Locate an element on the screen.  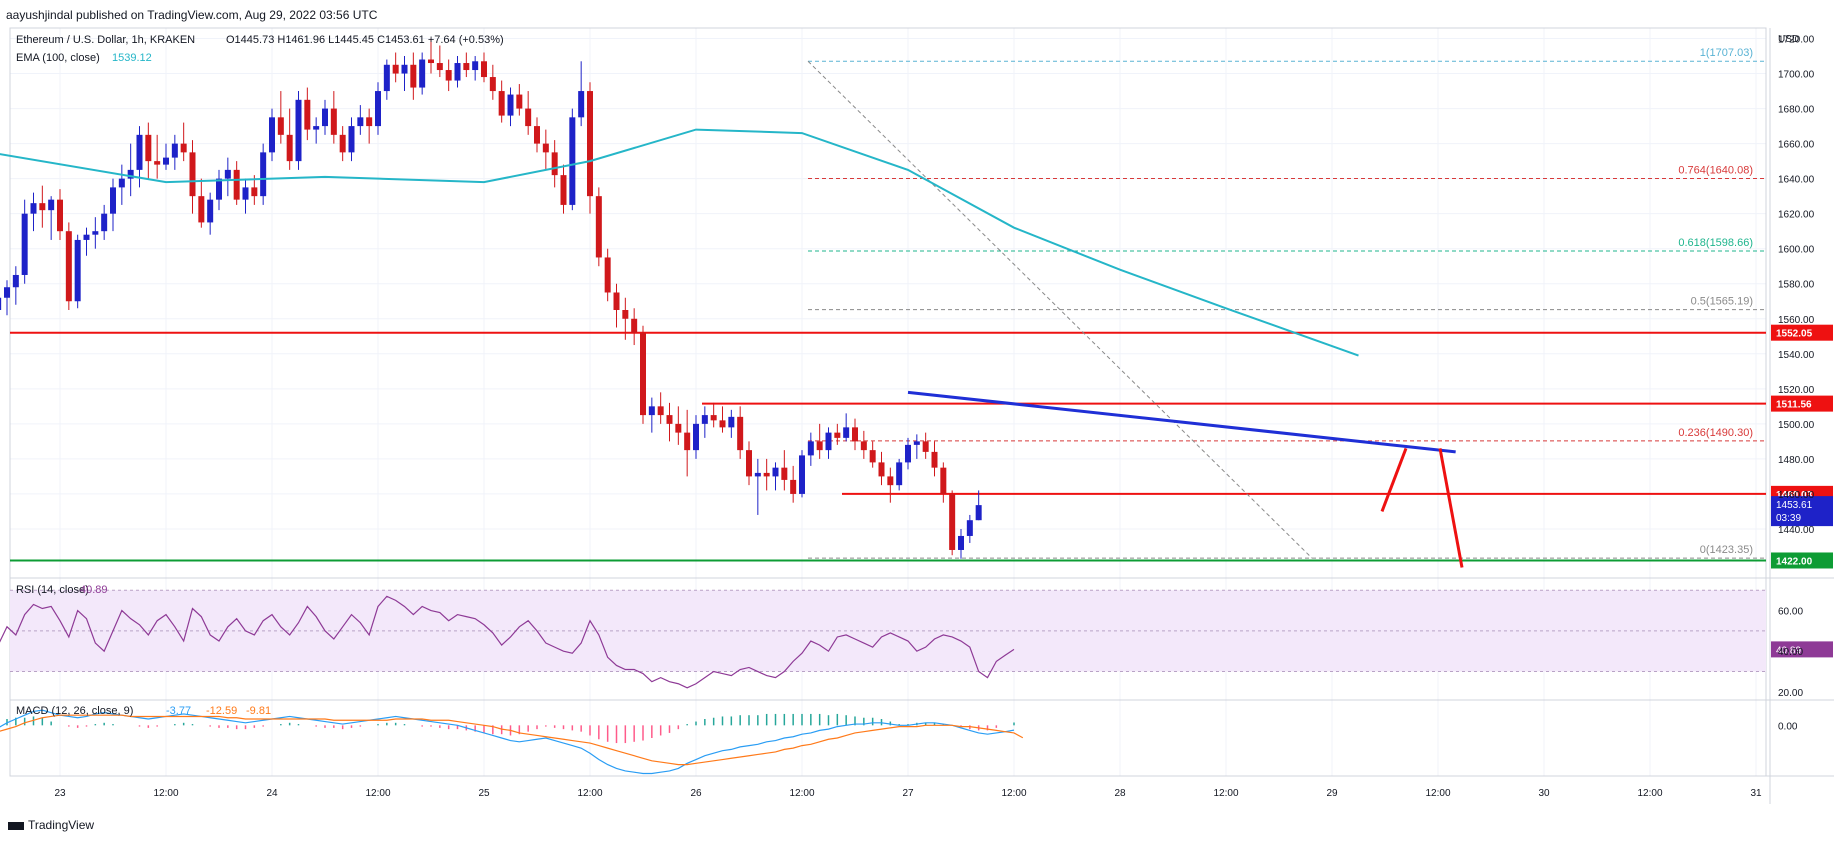
rsi-value-tag-label: 40.89 is located at coordinates (1788, 650).